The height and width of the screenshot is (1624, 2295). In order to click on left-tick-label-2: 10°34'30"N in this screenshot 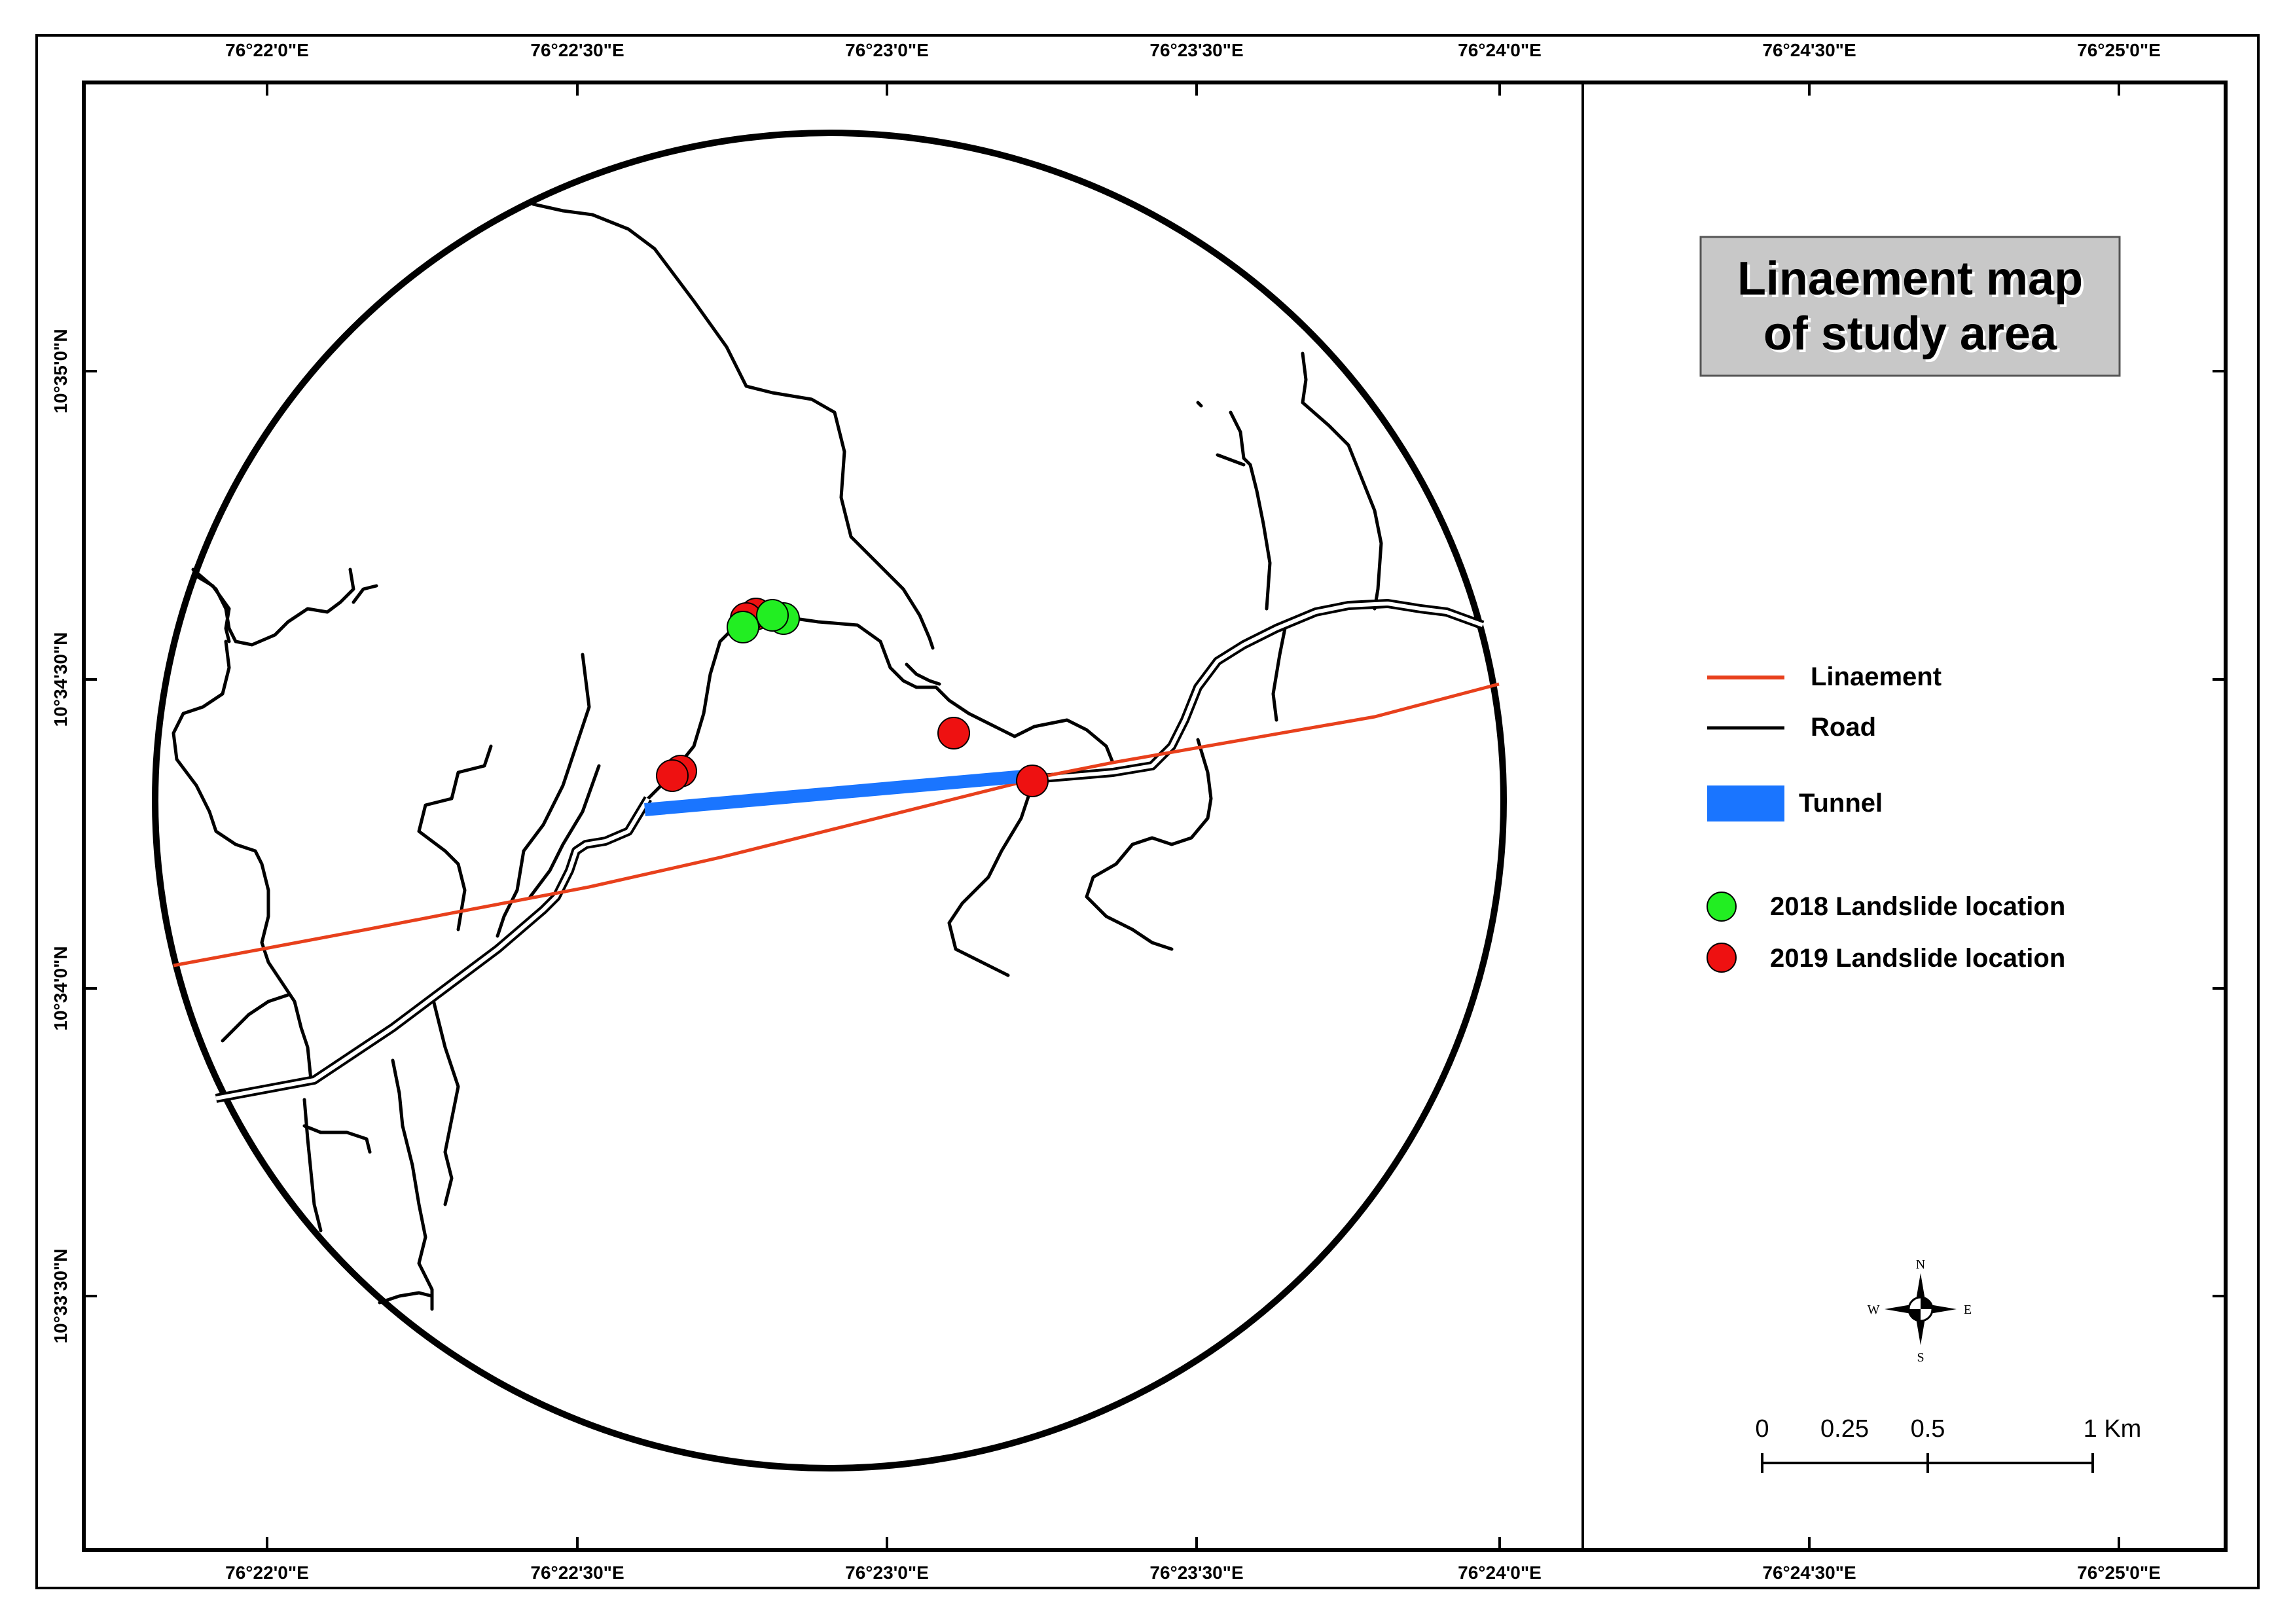, I will do `click(61, 679)`.